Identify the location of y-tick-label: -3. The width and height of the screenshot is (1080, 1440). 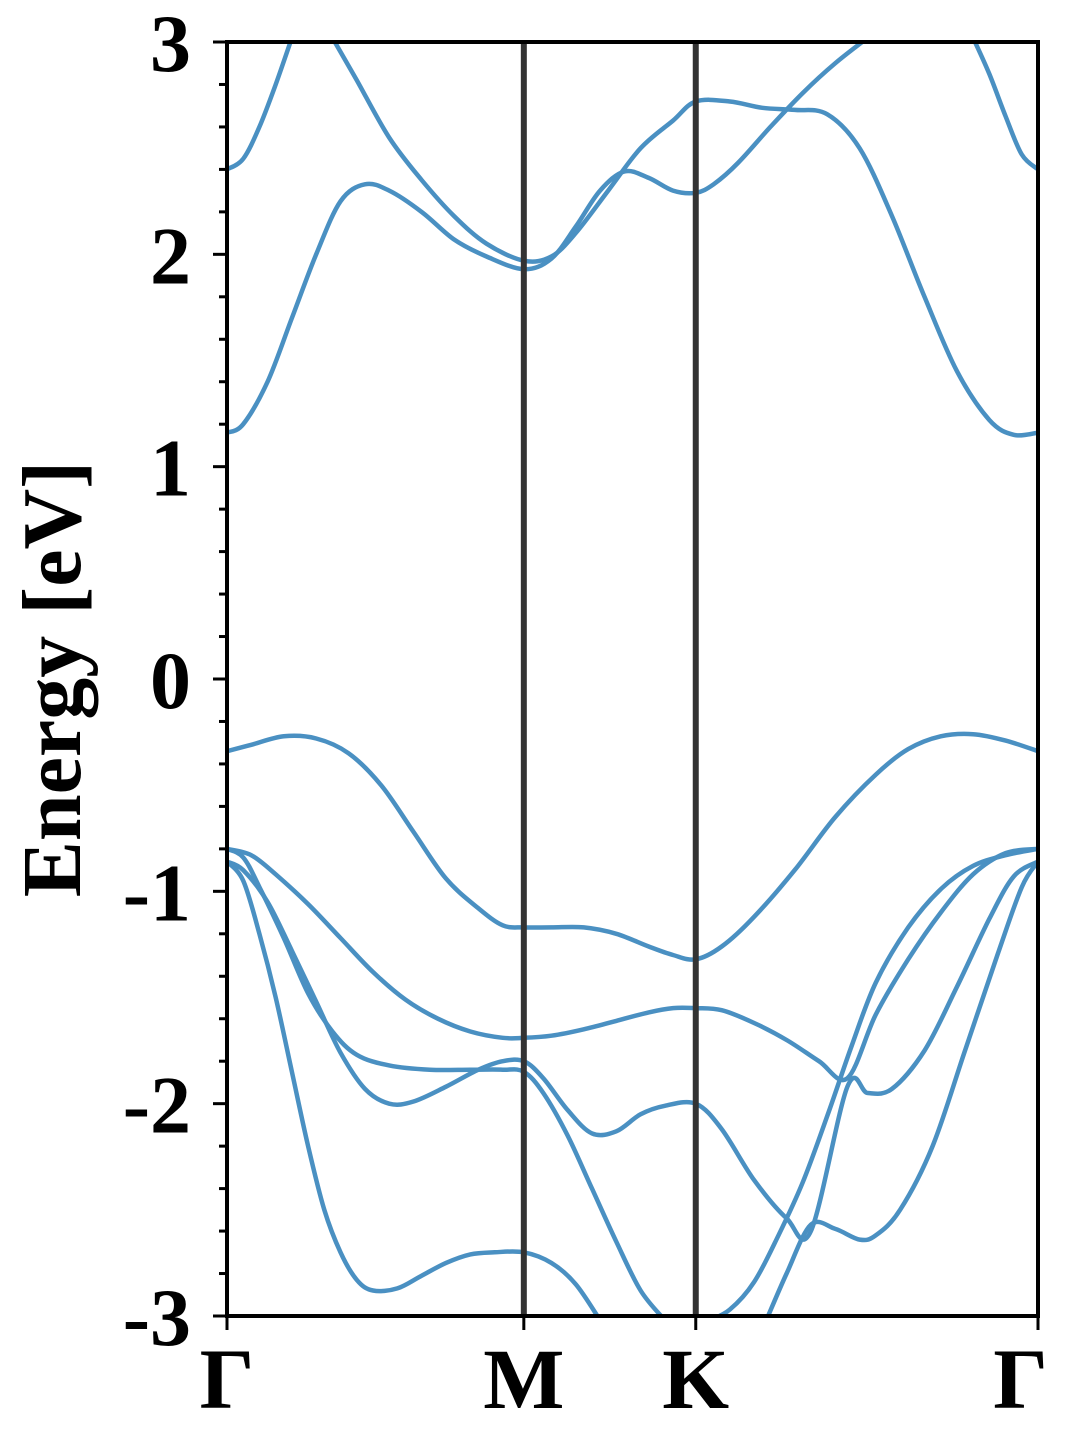
(157, 1317).